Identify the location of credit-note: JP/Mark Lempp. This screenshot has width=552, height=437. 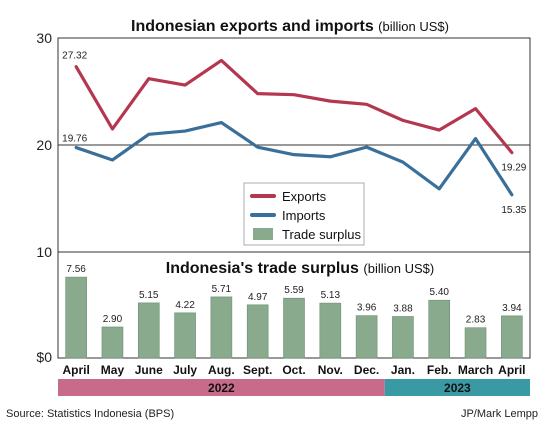
(499, 414).